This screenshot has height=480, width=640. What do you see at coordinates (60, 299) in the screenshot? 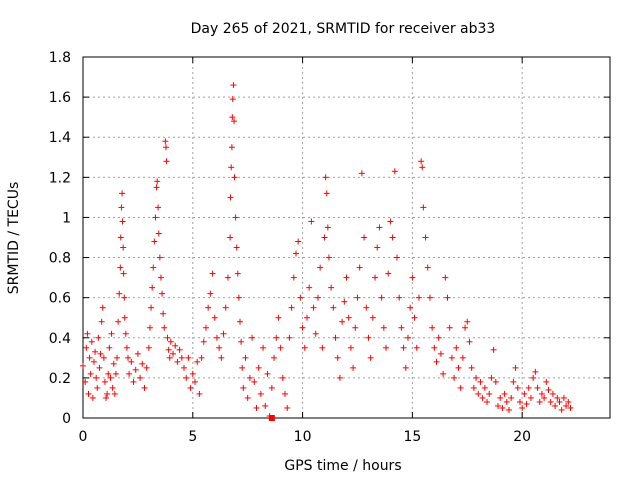
I see `y-tick-label: 0.6` at bounding box center [60, 299].